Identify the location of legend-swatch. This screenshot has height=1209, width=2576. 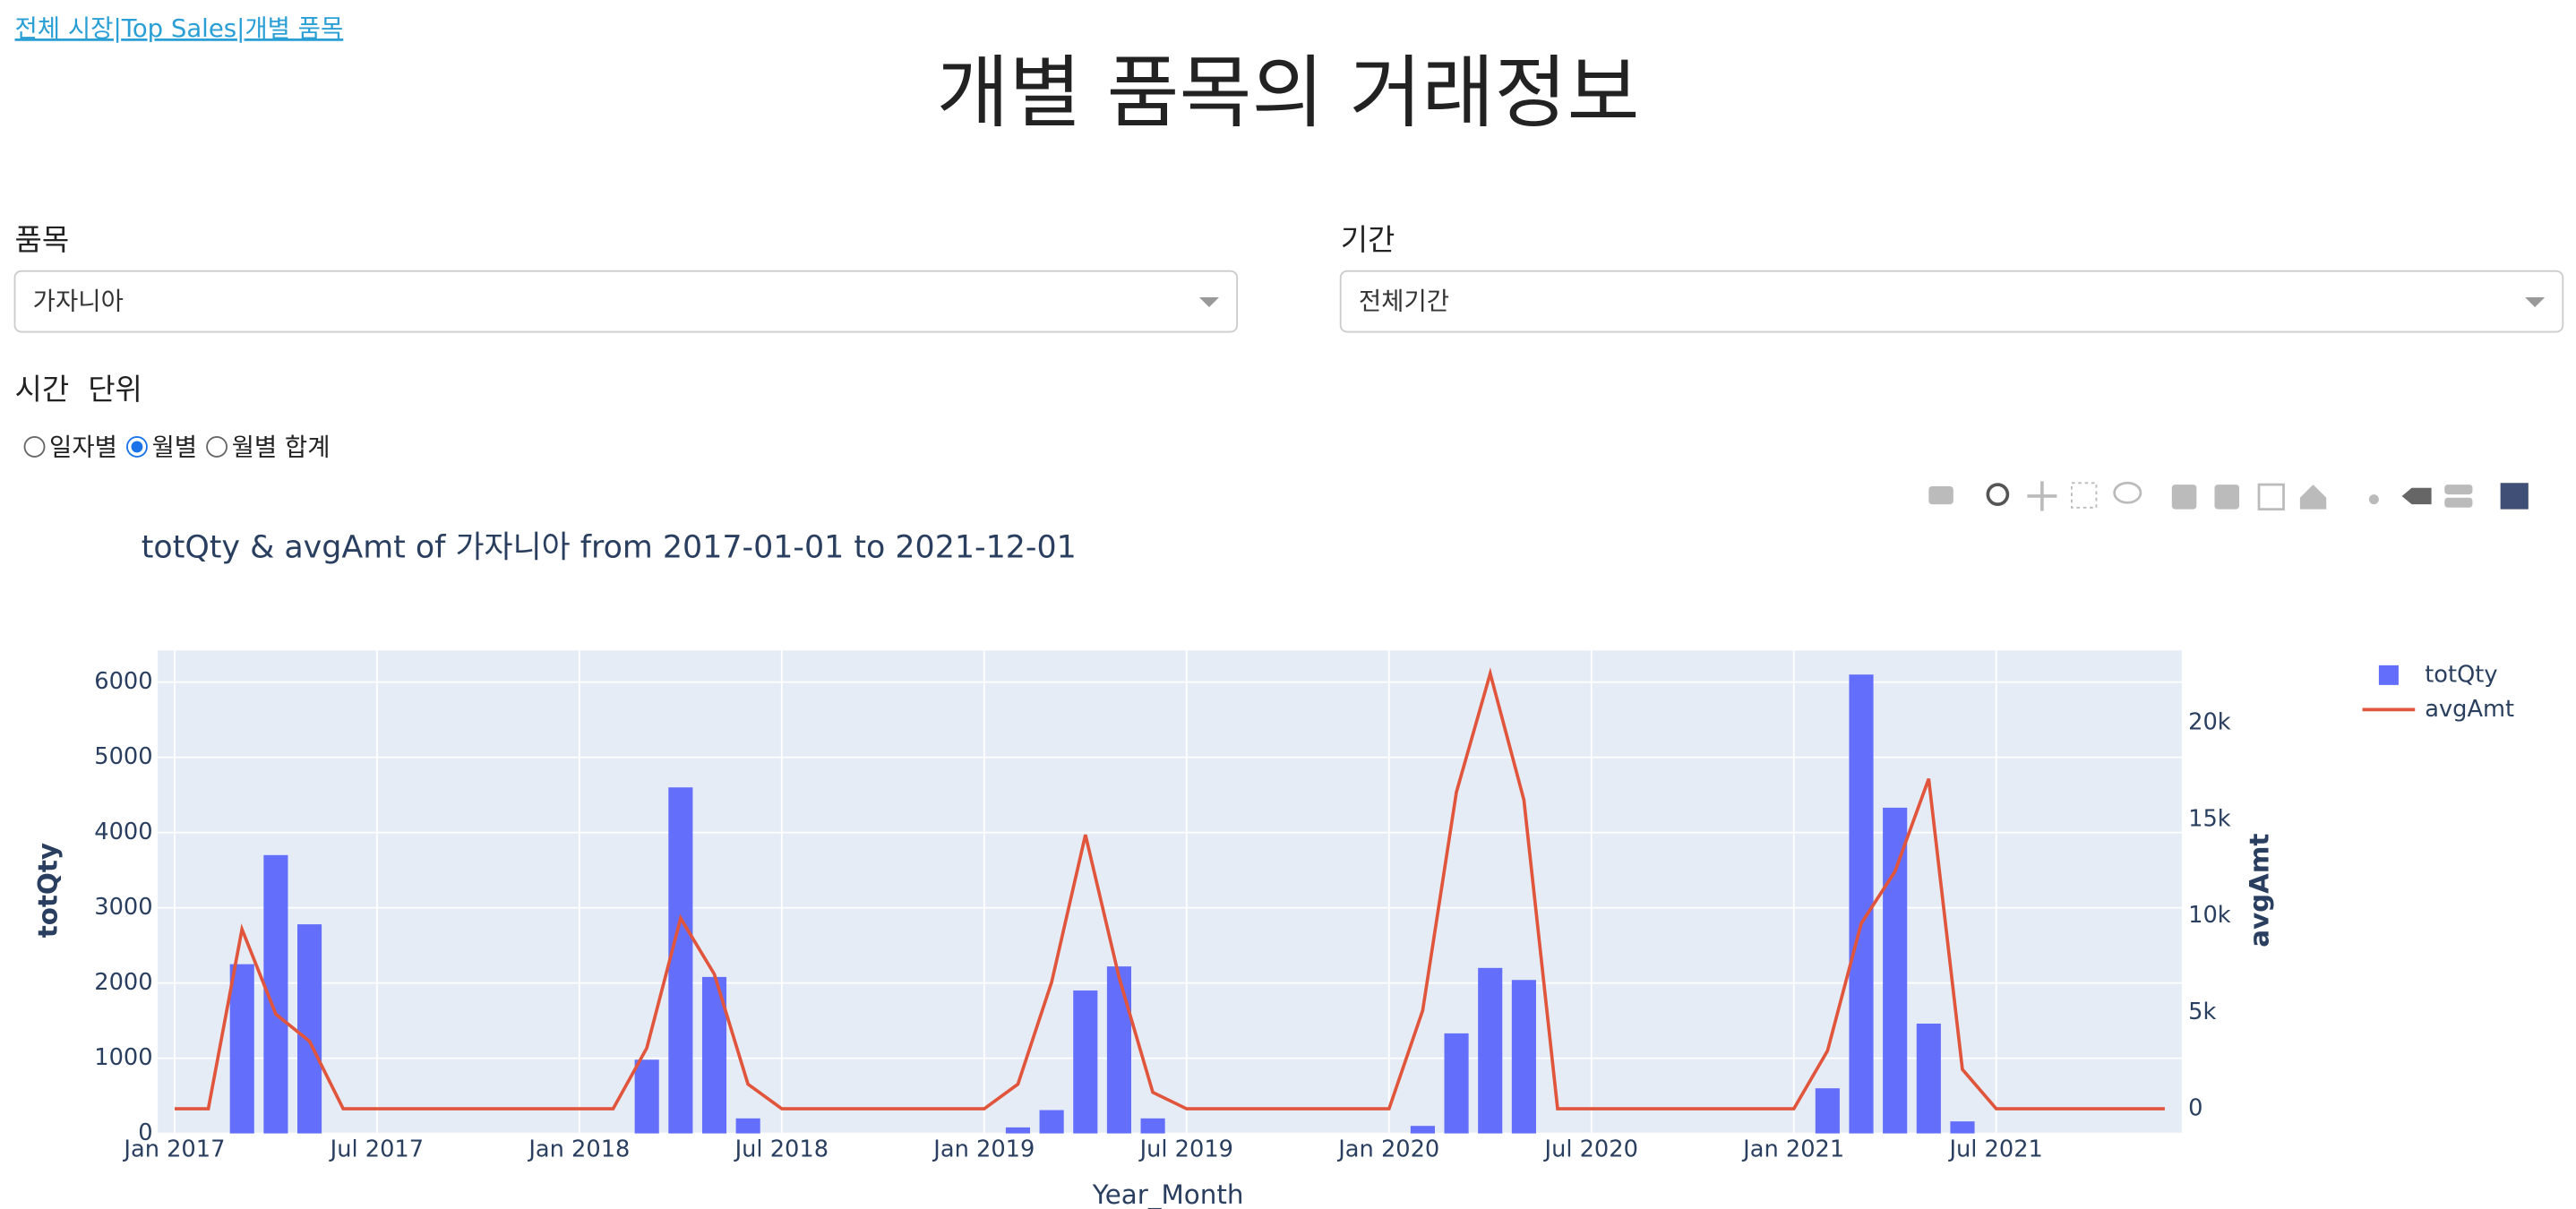
(2388, 675).